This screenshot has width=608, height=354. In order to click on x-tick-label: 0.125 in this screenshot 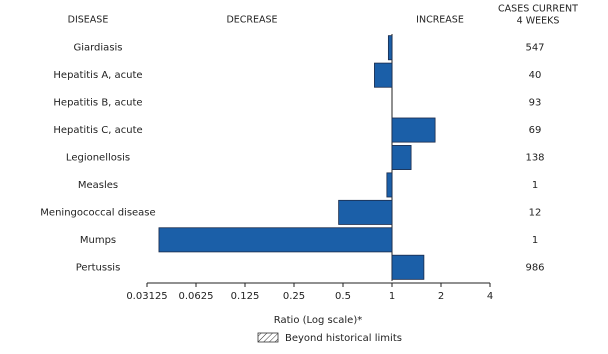, I will do `click(245, 296)`.